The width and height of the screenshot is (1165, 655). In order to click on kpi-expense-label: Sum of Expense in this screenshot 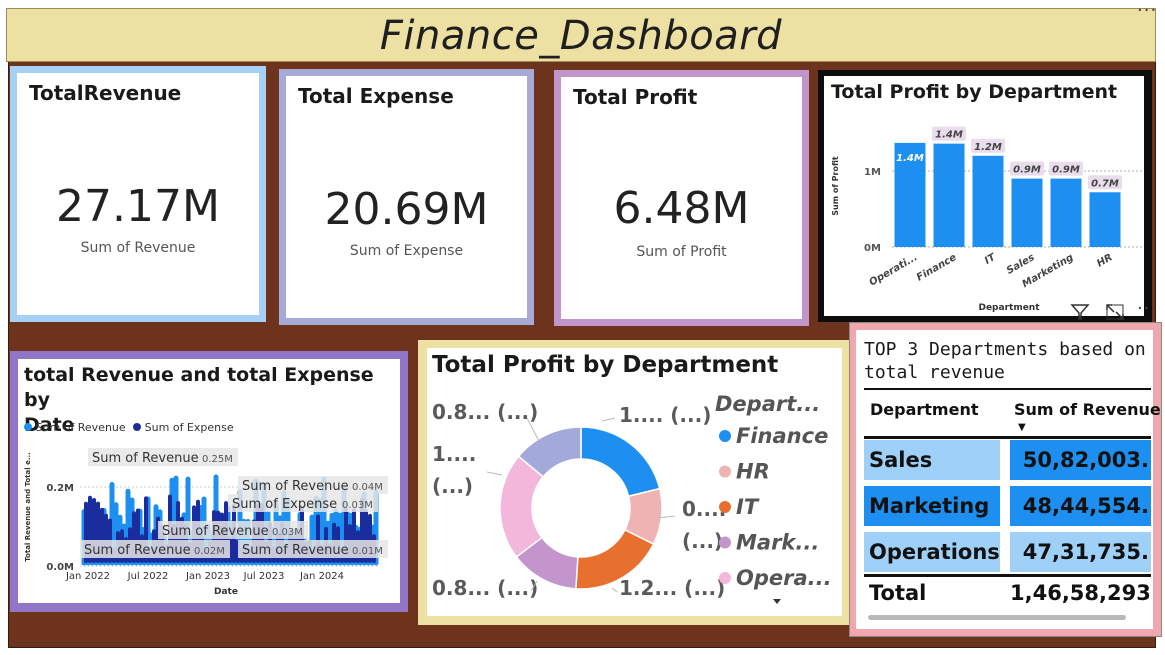, I will do `click(406, 251)`.